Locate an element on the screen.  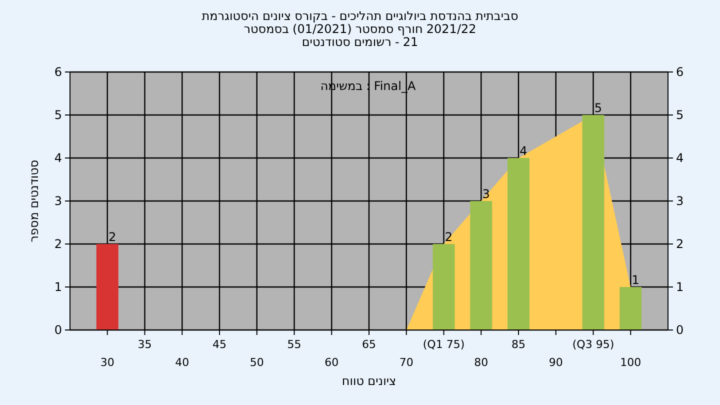
x-tick-label: 100 is located at coordinates (631, 362).